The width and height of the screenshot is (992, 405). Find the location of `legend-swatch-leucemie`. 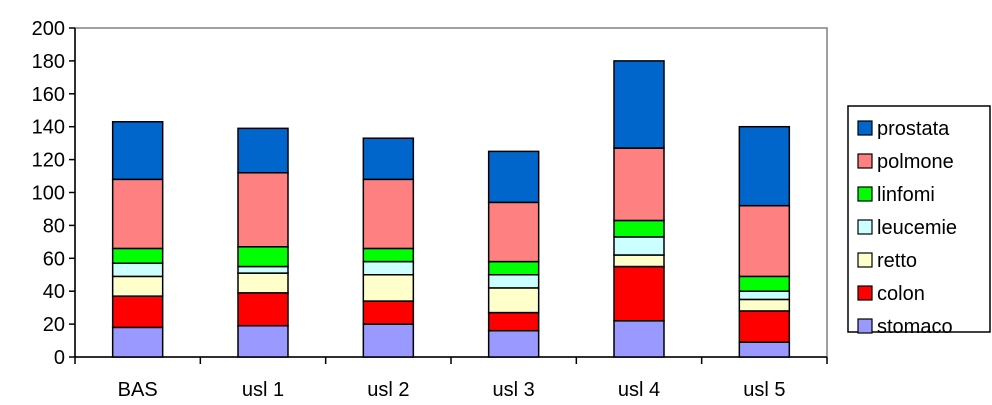

legend-swatch-leucemie is located at coordinates (865, 227).